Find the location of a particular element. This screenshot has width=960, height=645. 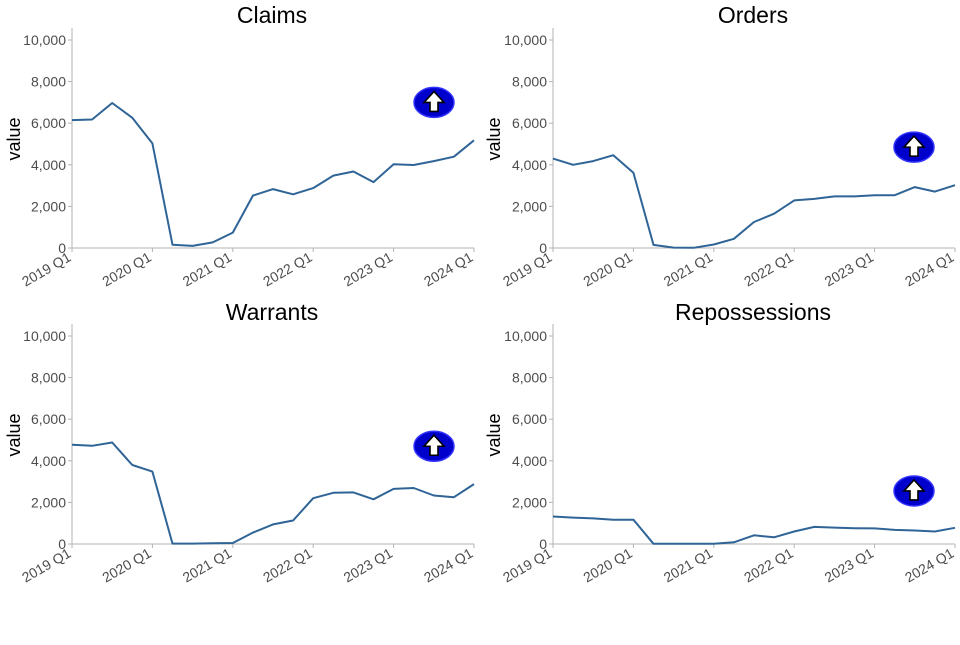

up-arrow-icon is located at coordinates (914, 491).